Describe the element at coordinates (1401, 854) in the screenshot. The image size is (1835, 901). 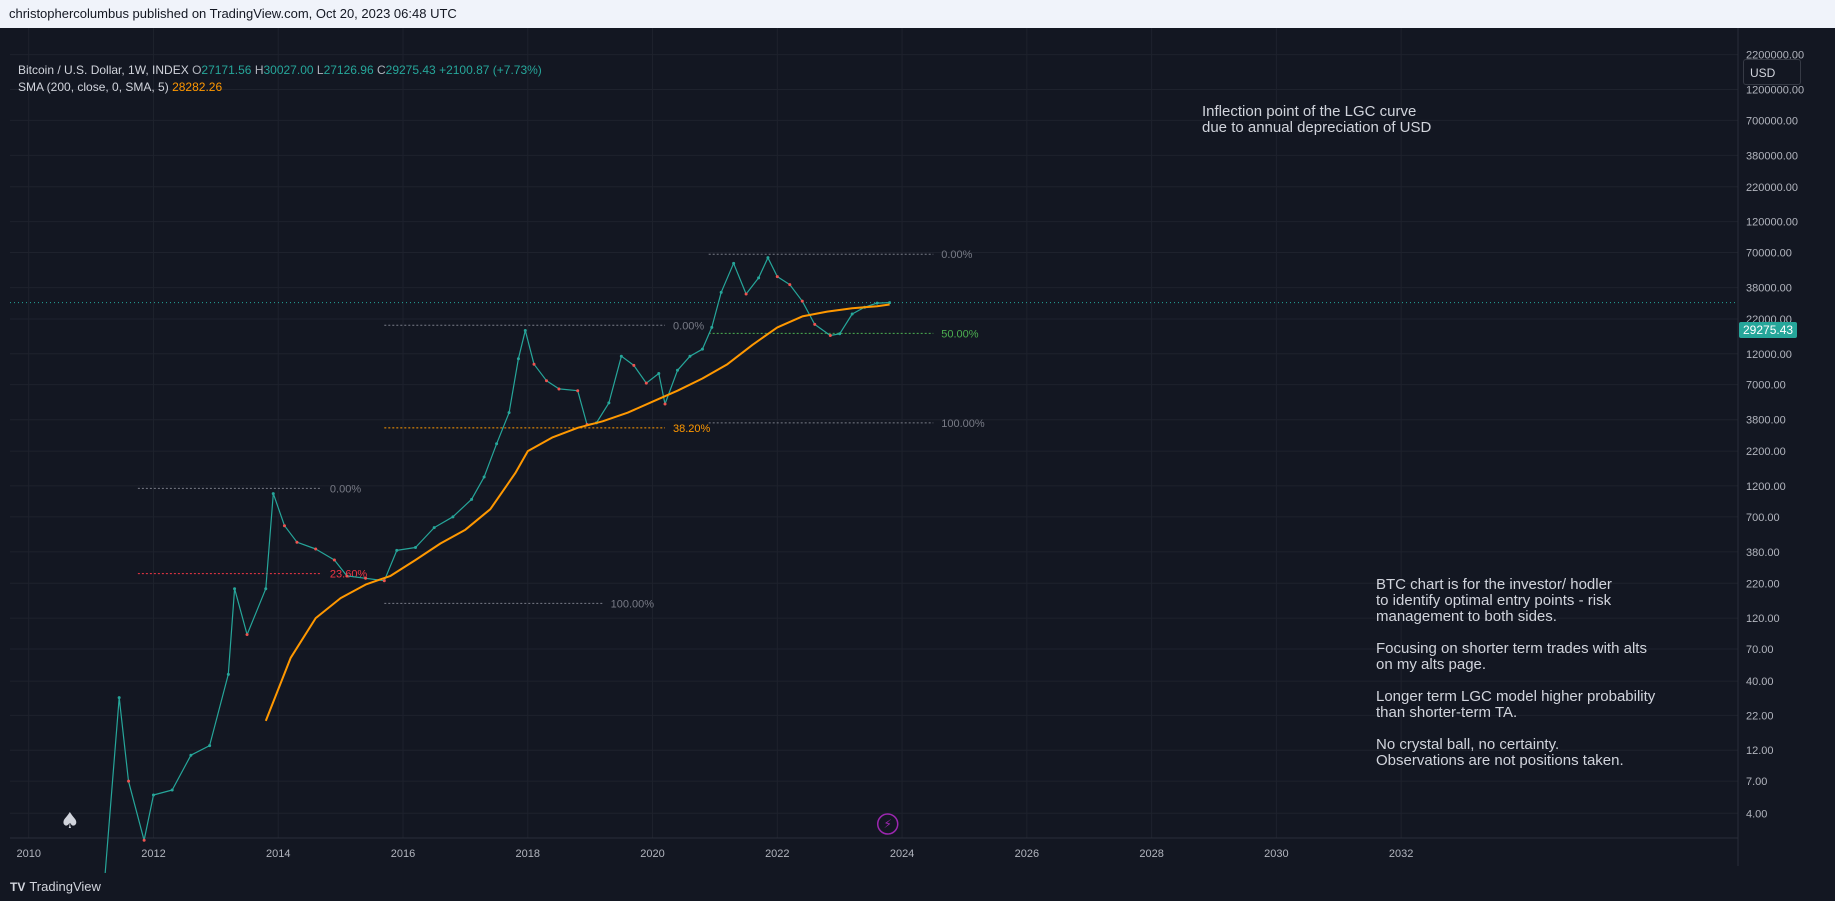
I see `x-tick-label: 2032` at that location.